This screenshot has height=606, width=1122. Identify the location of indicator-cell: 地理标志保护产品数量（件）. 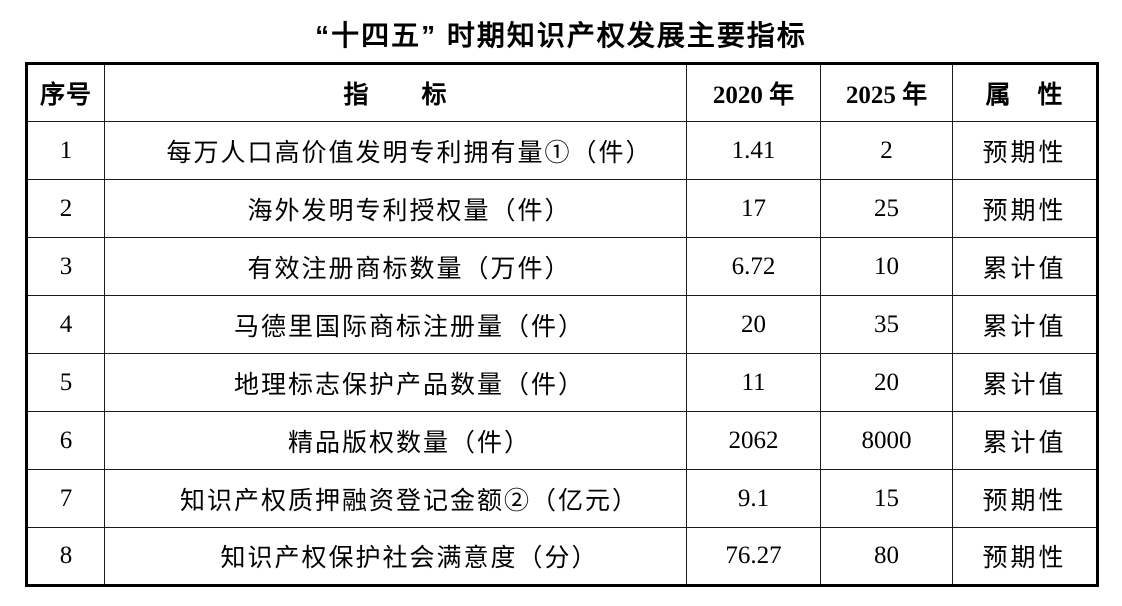
(395, 382).